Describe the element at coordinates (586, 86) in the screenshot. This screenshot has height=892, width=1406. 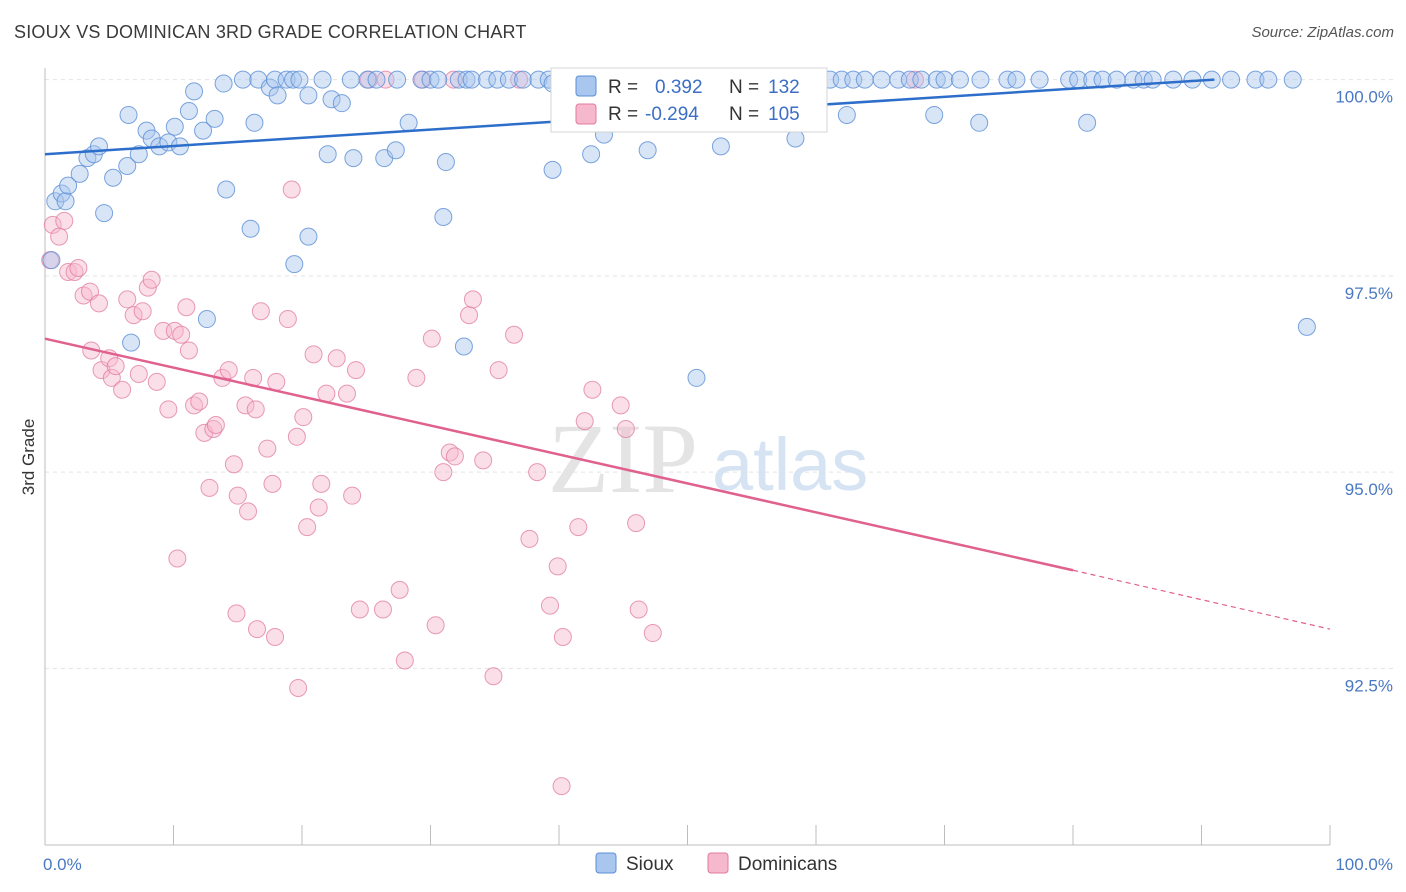
I see `legend-swatch-sioux` at that location.